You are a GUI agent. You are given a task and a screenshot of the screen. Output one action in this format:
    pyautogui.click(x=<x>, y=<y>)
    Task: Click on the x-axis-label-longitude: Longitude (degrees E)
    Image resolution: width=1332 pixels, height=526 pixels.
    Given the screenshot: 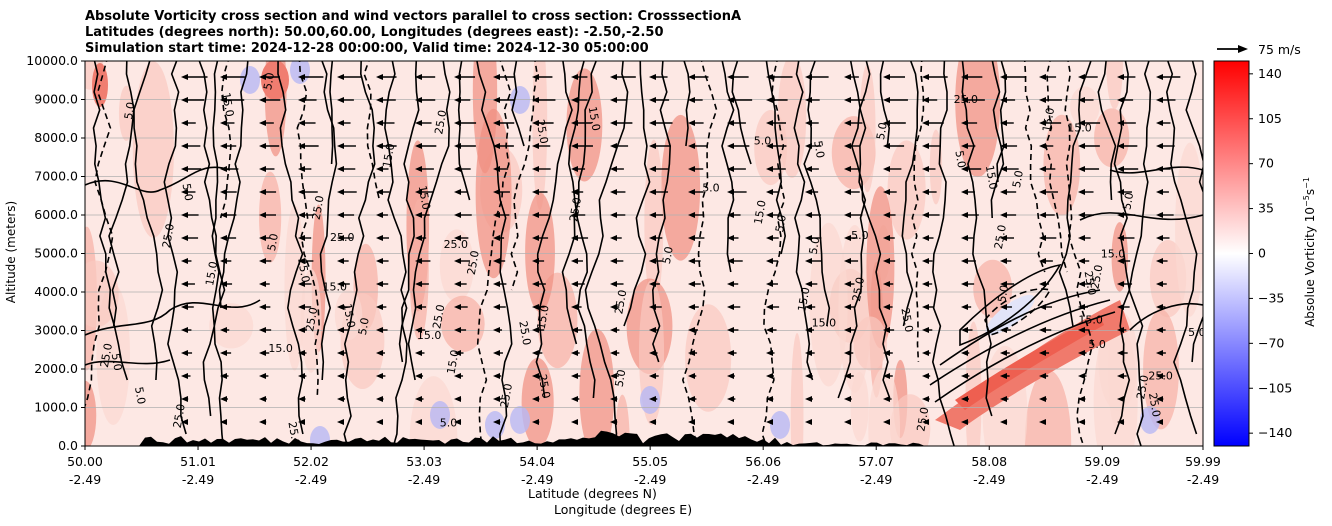 What is the action you would take?
    pyautogui.click(x=623, y=509)
    